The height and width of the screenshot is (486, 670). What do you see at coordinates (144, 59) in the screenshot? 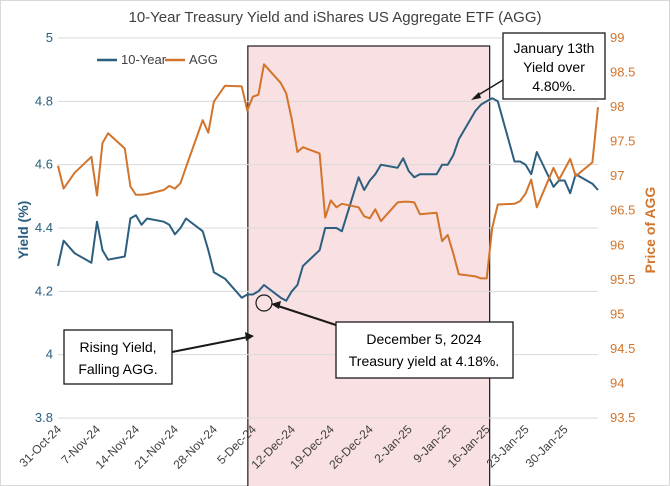
I see `legend-label-10-year: 10-Year` at bounding box center [144, 59].